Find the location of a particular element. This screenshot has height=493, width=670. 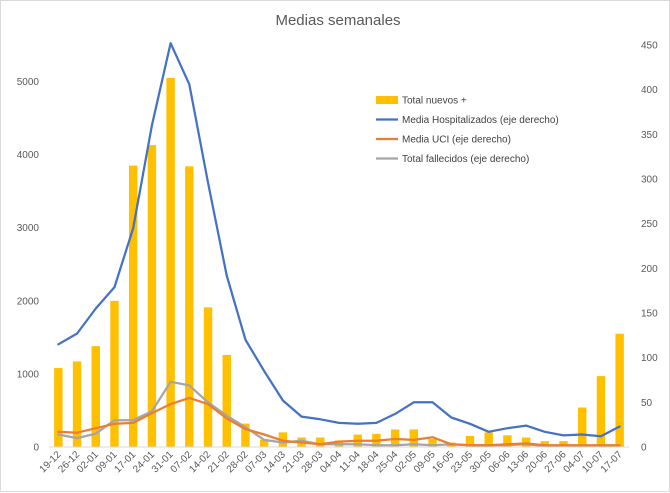

right-tick-label: 0 is located at coordinates (644, 448).